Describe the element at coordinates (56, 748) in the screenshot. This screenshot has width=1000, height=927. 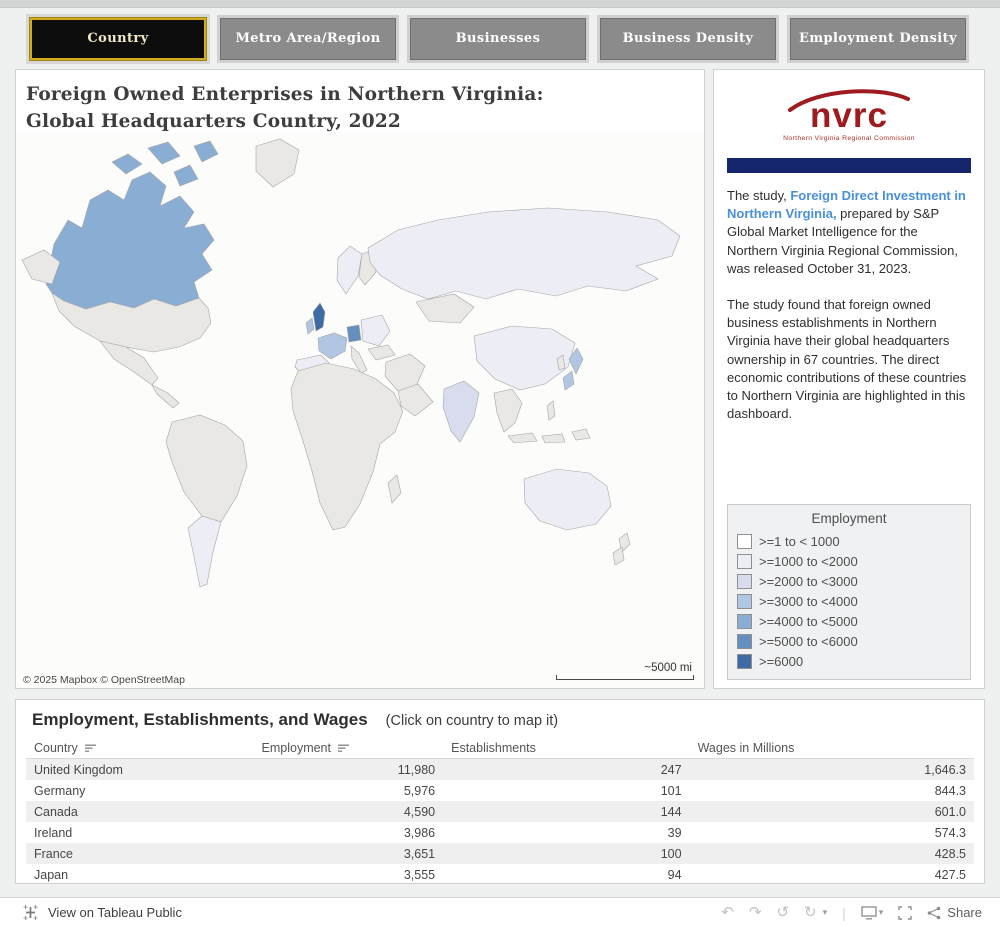
I see `column-label-country: Country` at that location.